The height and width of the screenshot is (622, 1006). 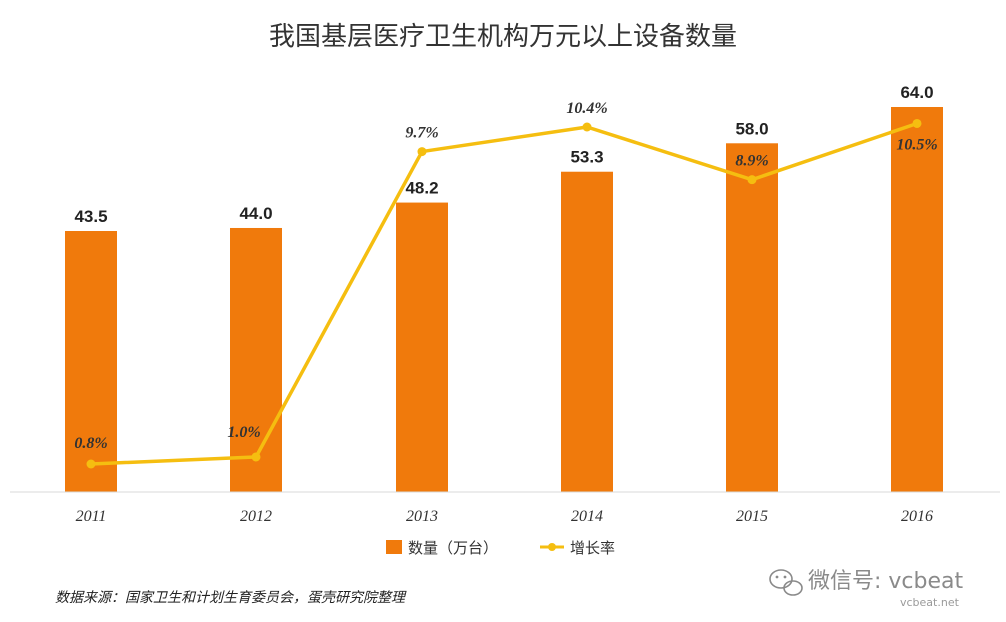 I want to click on watermark: 微信号: vcbeat vcbeat.net, so click(x=866, y=589).